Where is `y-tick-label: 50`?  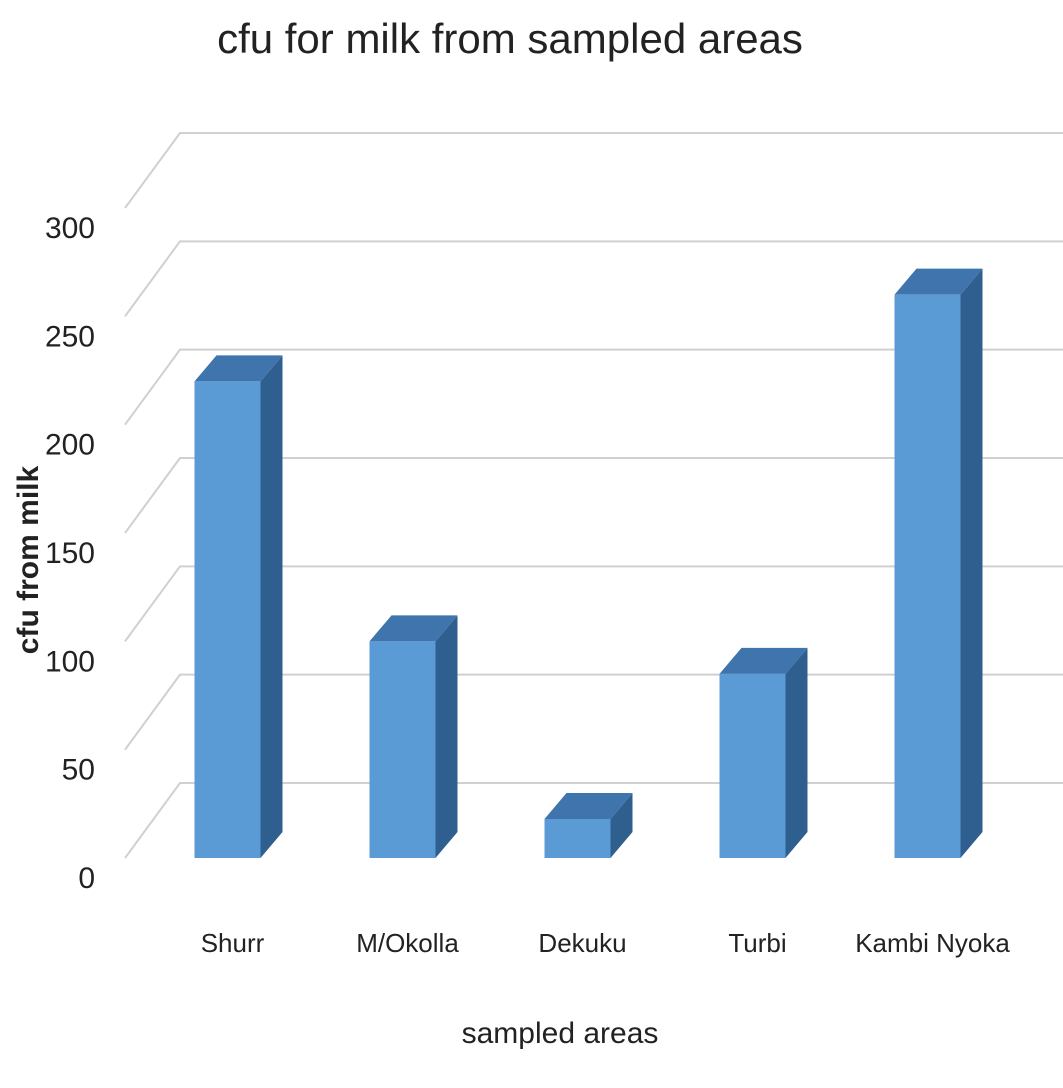
y-tick-label: 50 is located at coordinates (78, 770).